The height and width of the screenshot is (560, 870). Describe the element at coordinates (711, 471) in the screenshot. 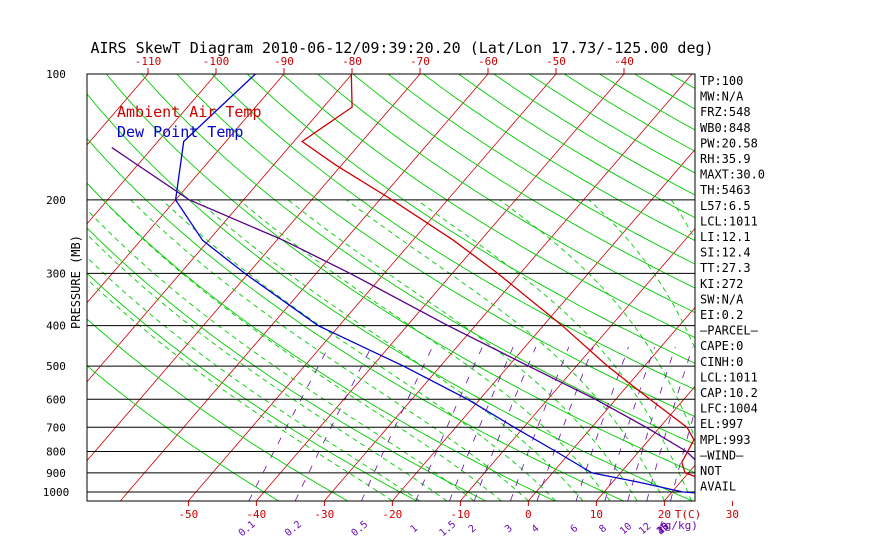

I see `stats-item: NOT` at that location.